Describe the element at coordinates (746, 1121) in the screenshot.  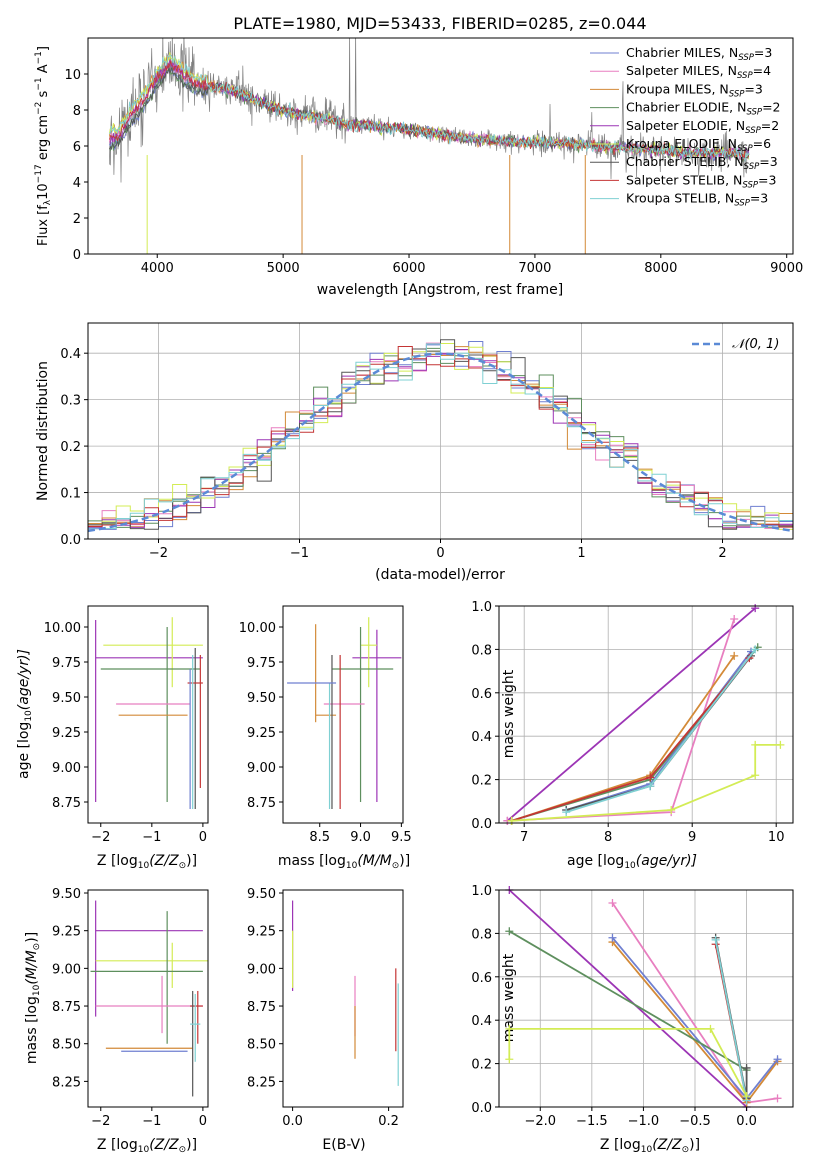
I see `x-tick-label: 0.0` at that location.